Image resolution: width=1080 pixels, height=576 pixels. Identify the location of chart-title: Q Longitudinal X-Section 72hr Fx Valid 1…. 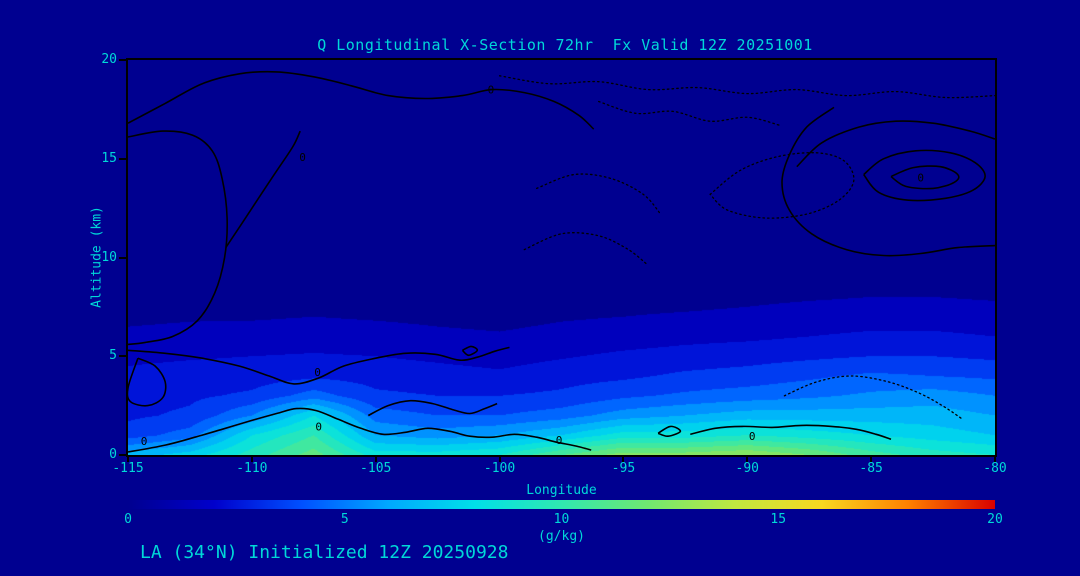
(565, 45).